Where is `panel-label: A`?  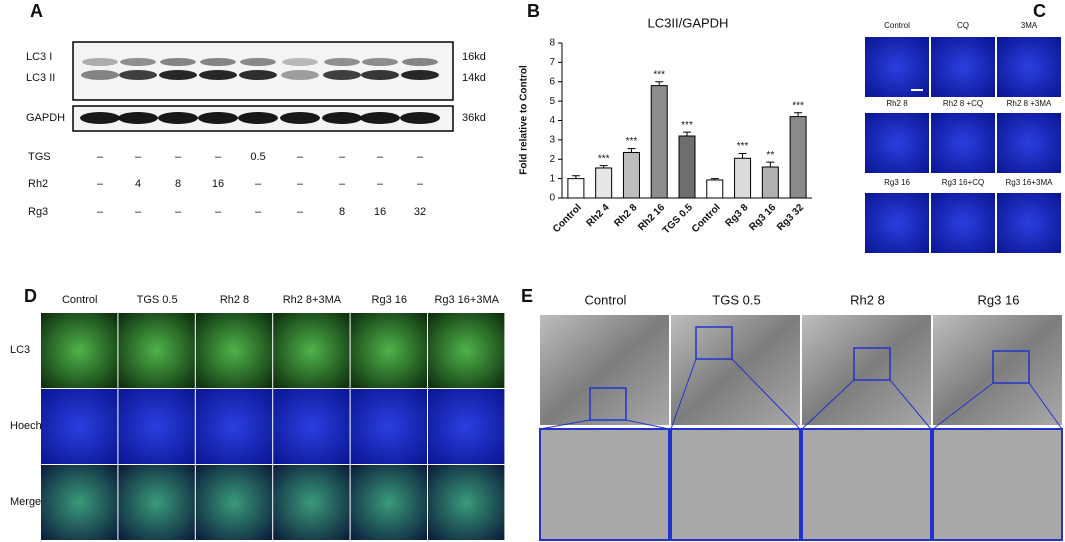 panel-label: A is located at coordinates (36, 11).